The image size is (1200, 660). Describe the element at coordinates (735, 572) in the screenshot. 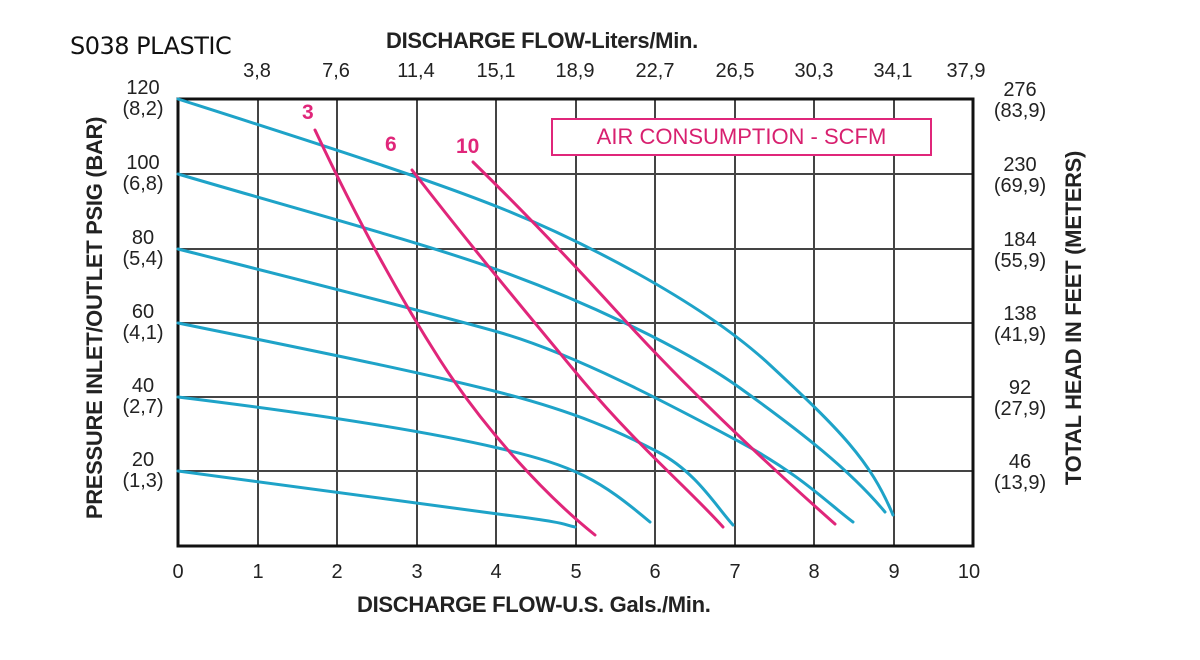

I see `bottom-tick: 7` at that location.